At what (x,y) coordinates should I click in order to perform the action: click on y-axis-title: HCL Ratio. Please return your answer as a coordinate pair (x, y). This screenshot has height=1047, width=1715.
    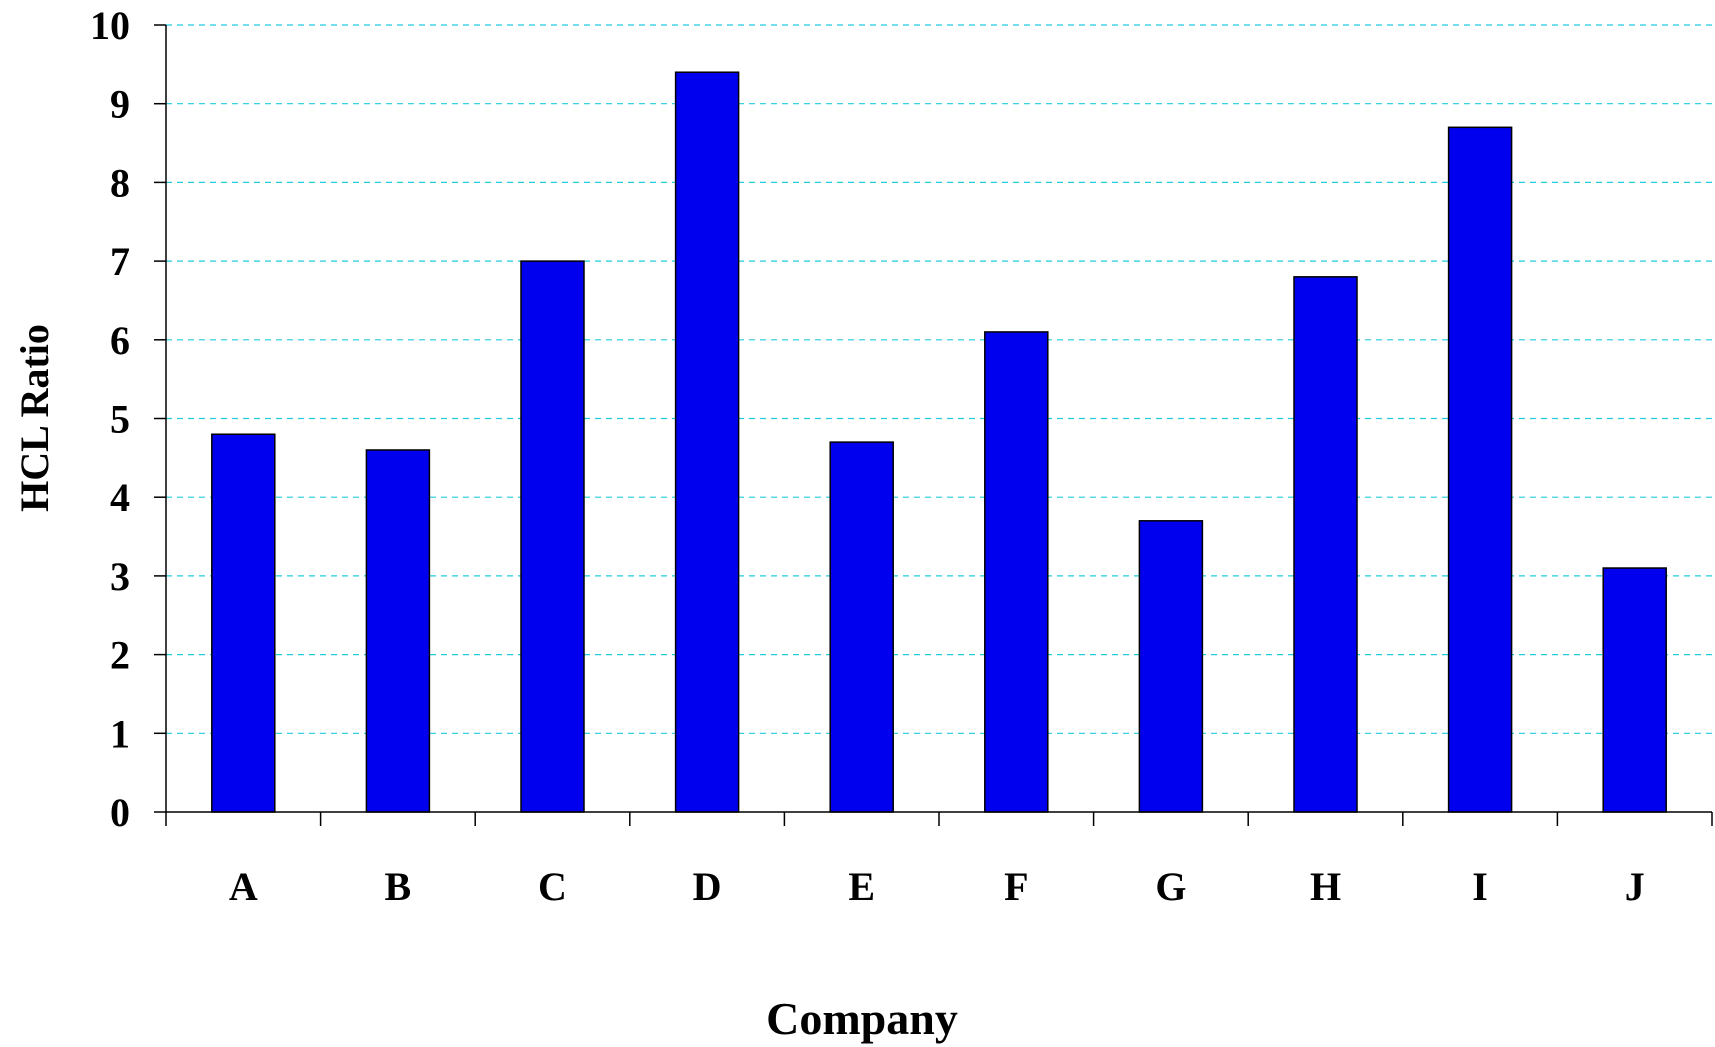
    Looking at the image, I should click on (34, 418).